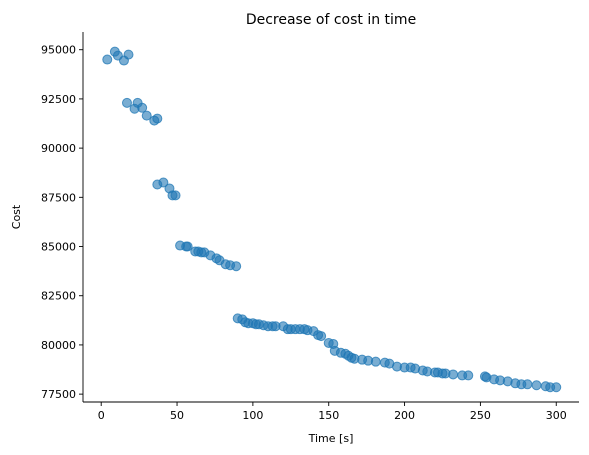 This screenshot has width=589, height=455. What do you see at coordinates (58, 99) in the screenshot?
I see `y-tick-label: 92500` at bounding box center [58, 99].